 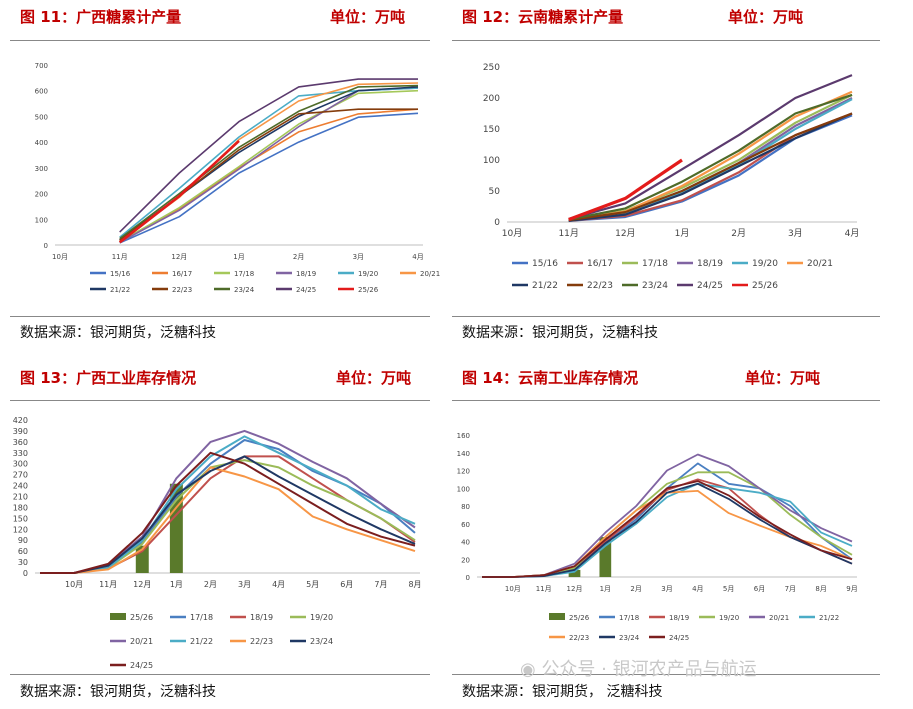 I want to click on legend-label: 24/25, so click(x=306, y=290).